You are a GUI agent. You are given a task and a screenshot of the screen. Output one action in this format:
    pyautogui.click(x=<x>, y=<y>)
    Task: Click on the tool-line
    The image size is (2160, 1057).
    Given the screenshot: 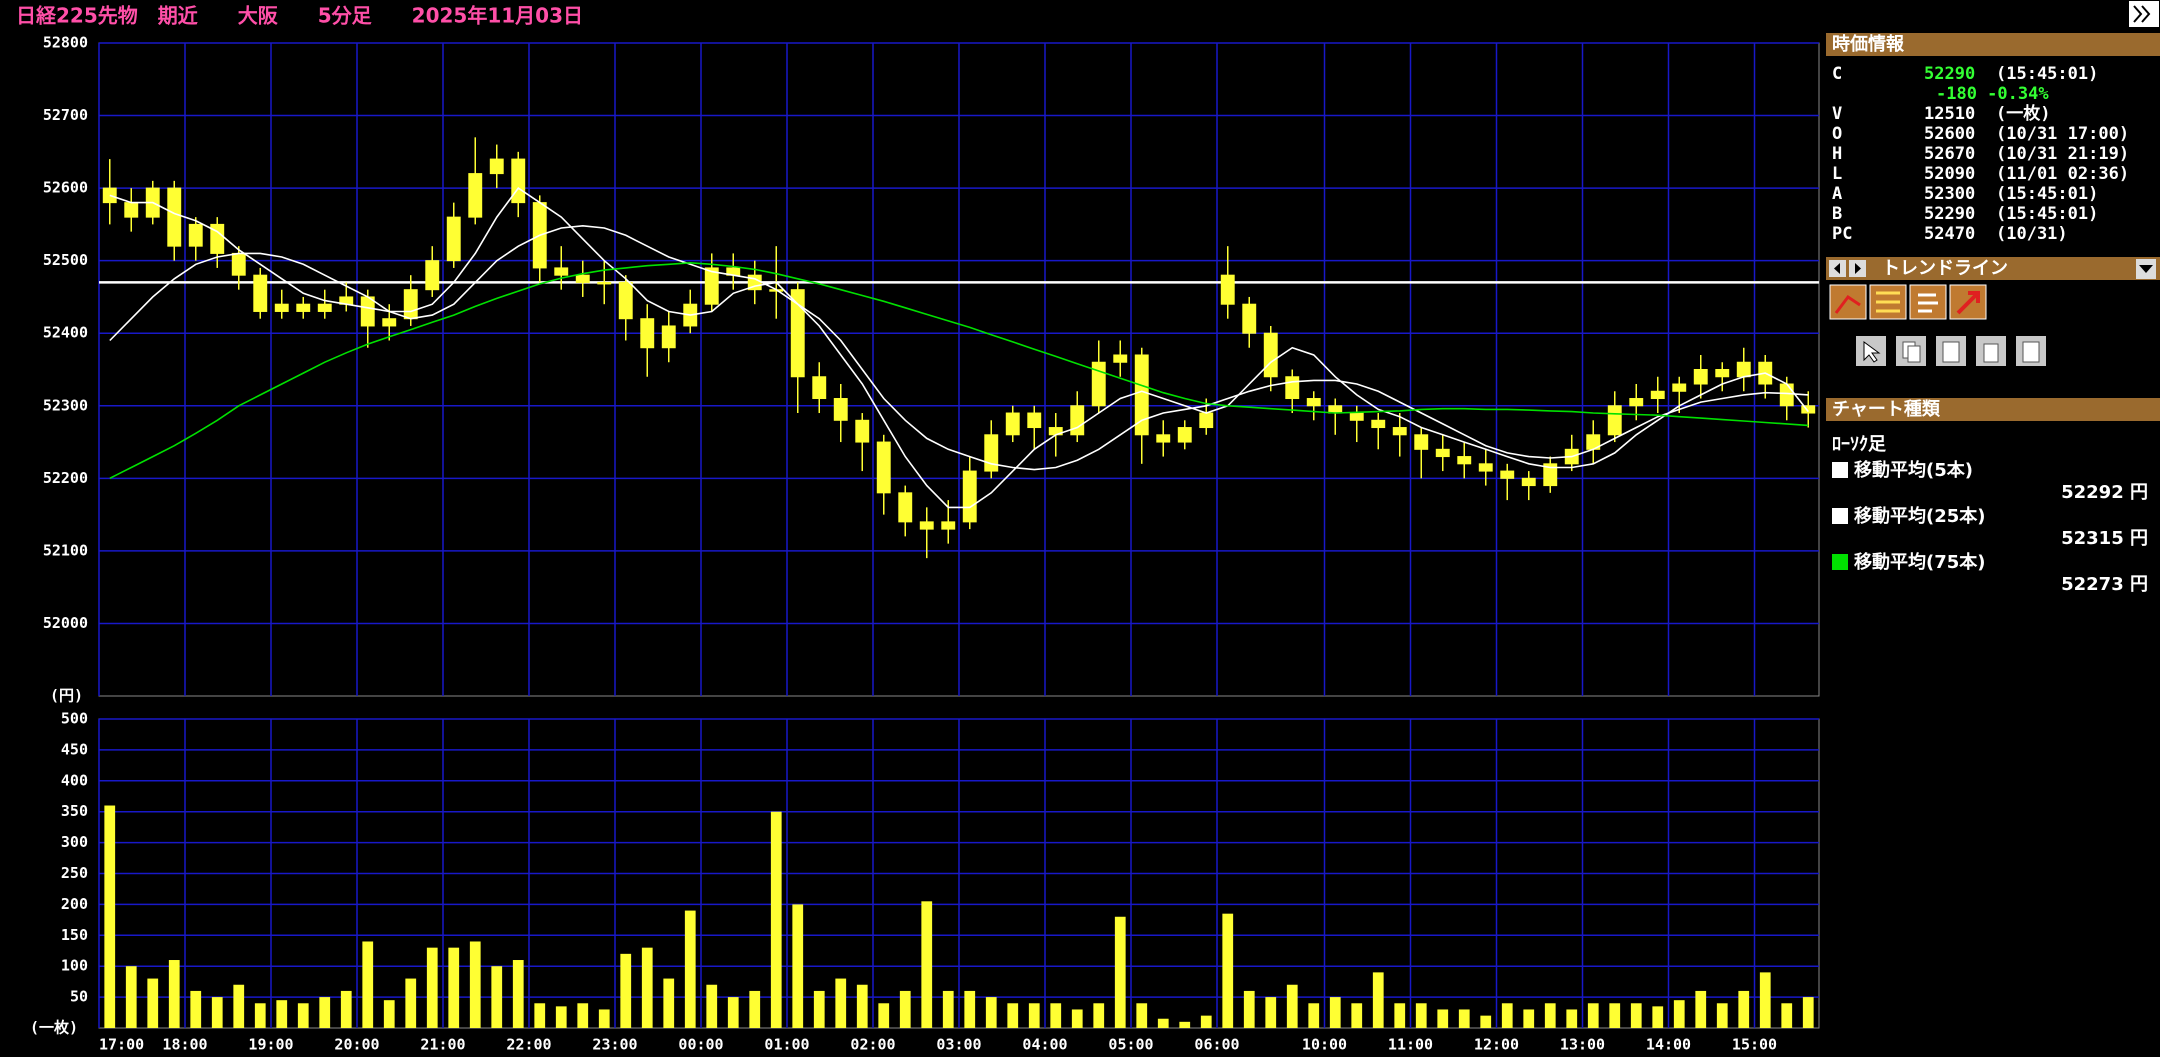 What is the action you would take?
    pyautogui.click(x=1848, y=302)
    